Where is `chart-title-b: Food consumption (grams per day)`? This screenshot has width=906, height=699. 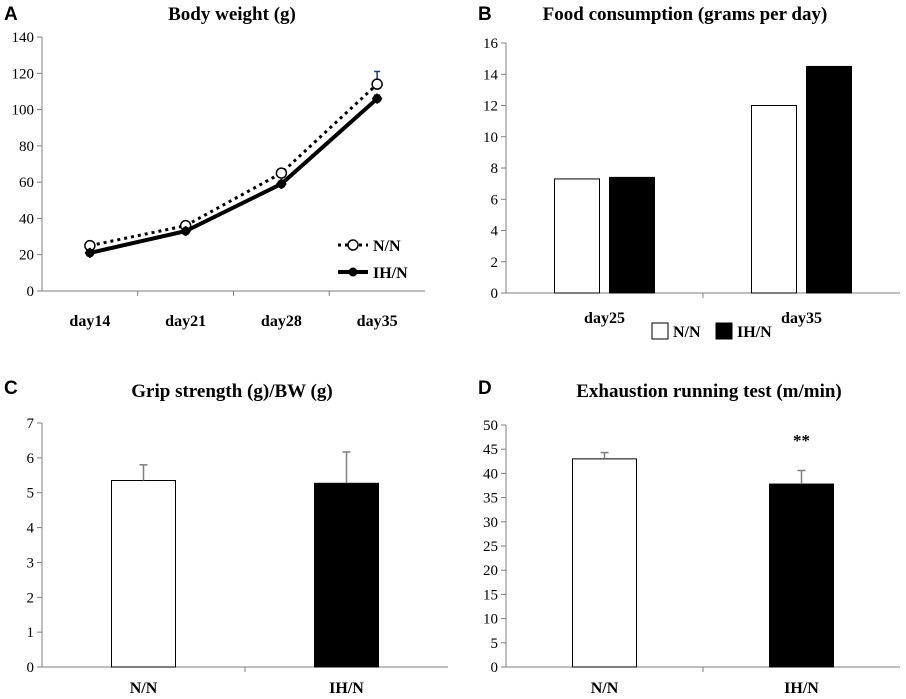 chart-title-b: Food consumption (grams per day) is located at coordinates (685, 14).